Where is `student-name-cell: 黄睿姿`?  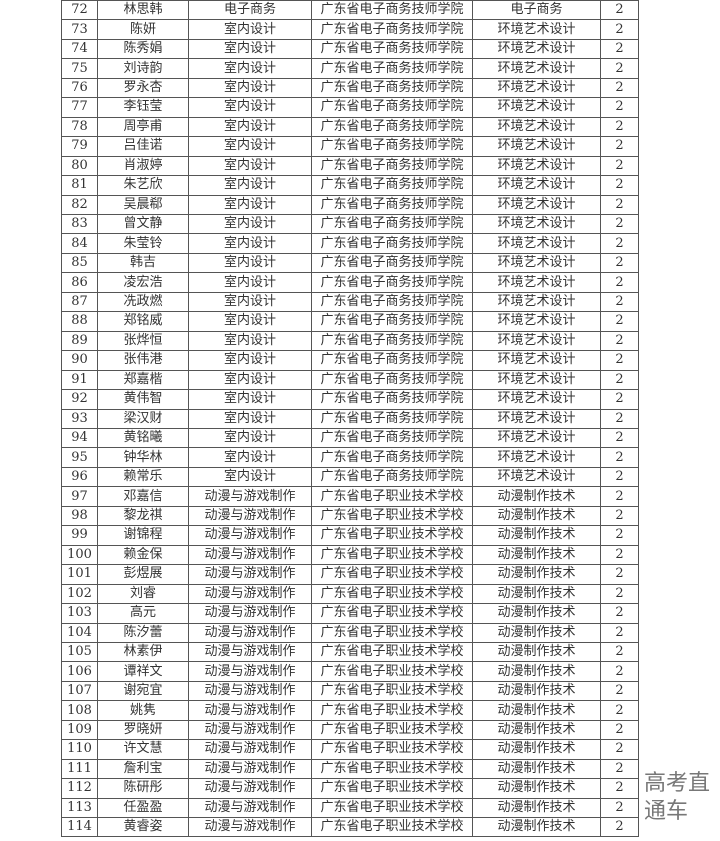
student-name-cell: 黄睿姿 is located at coordinates (143, 827).